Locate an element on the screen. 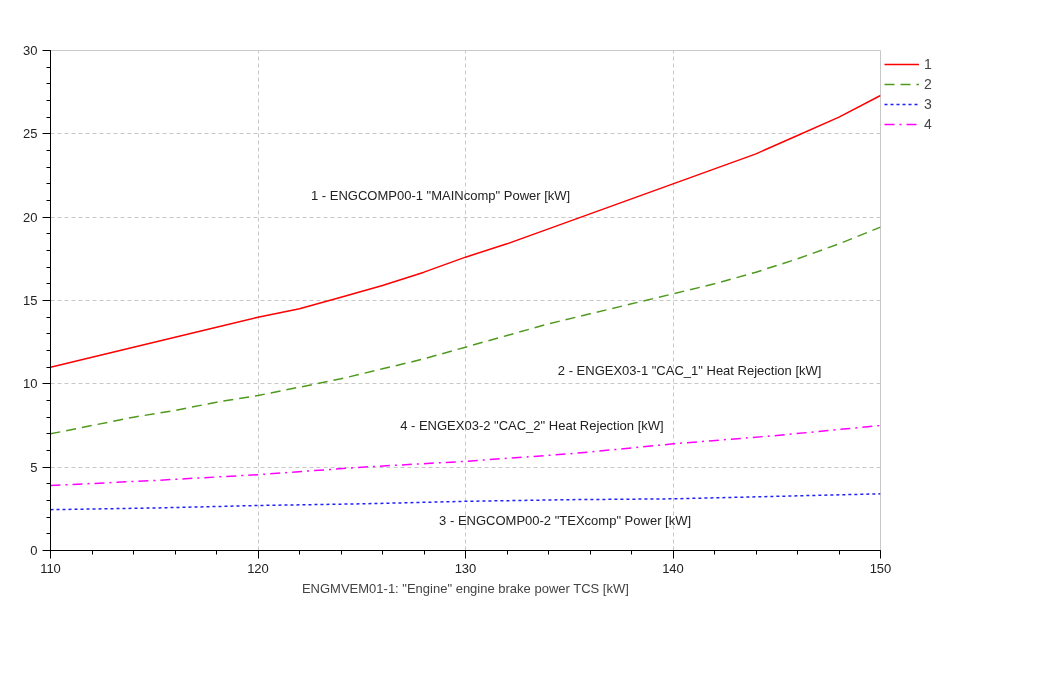 Image resolution: width=1061 pixels, height=686 pixels. y-tick-label: 20 is located at coordinates (30, 217).